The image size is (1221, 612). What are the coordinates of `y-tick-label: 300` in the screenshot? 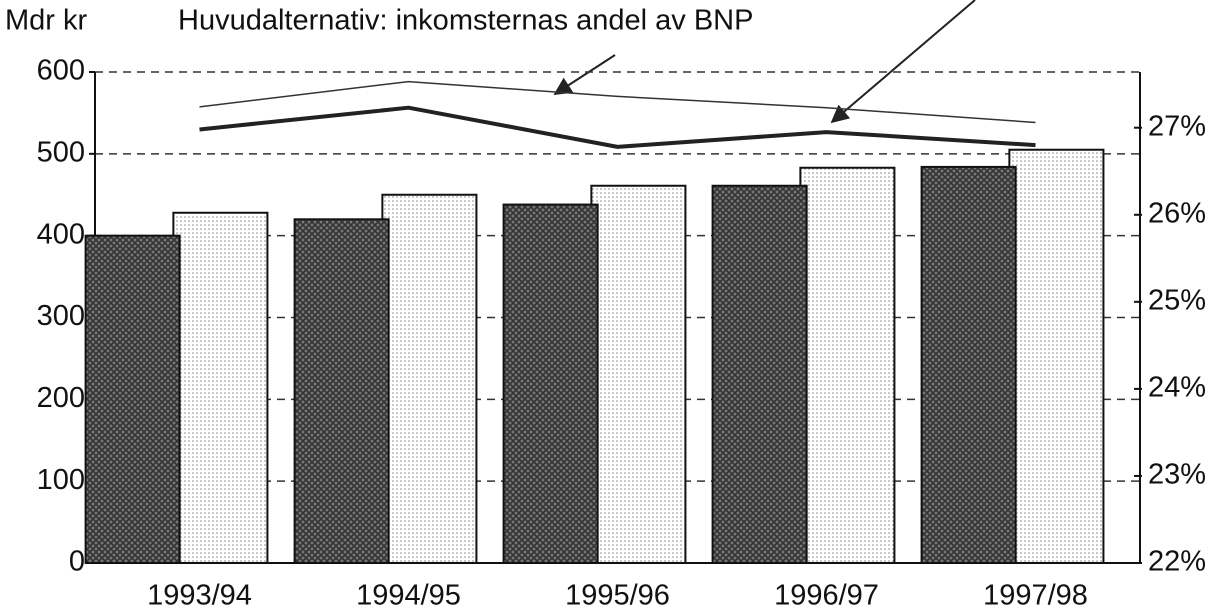 It's located at (61, 316).